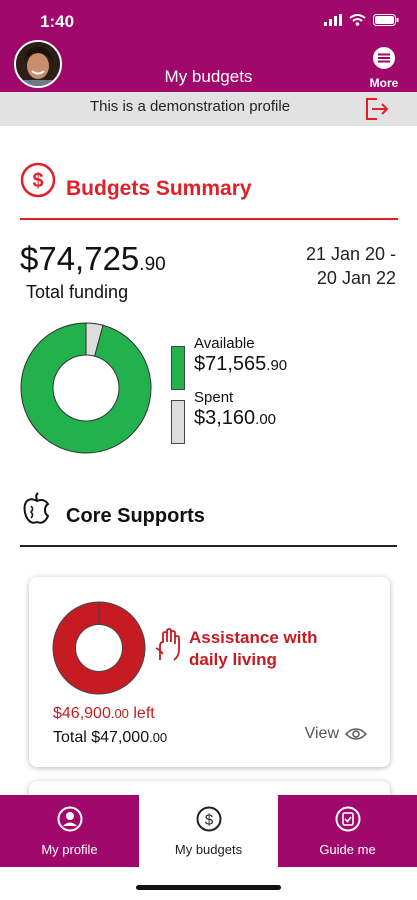  I want to click on more-button: More, so click(384, 68).